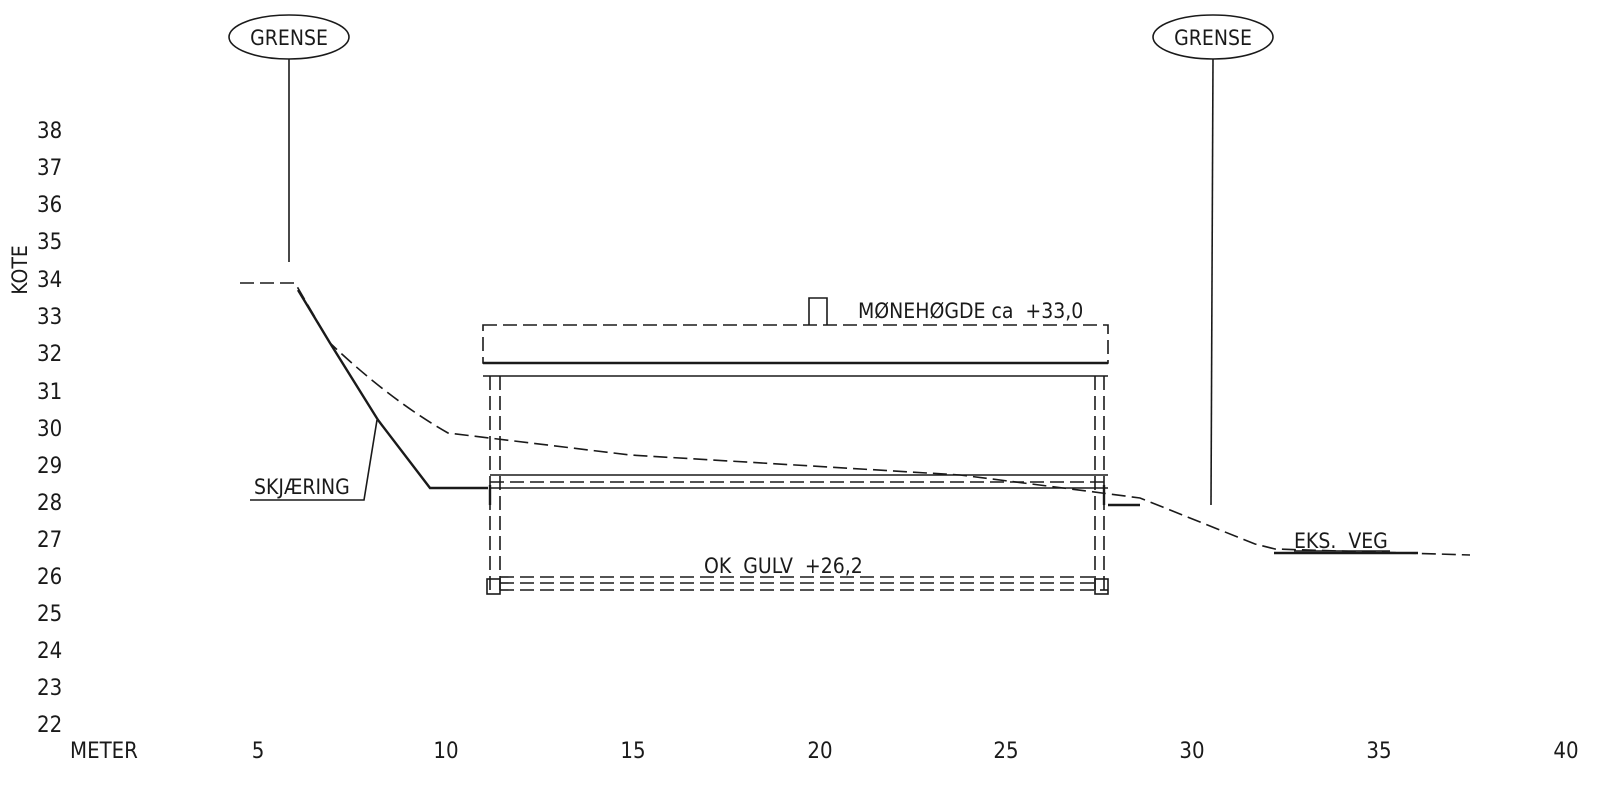 Image resolution: width=1605 pixels, height=797 pixels. What do you see at coordinates (819, 751) in the screenshot?
I see `x-tick: 20` at bounding box center [819, 751].